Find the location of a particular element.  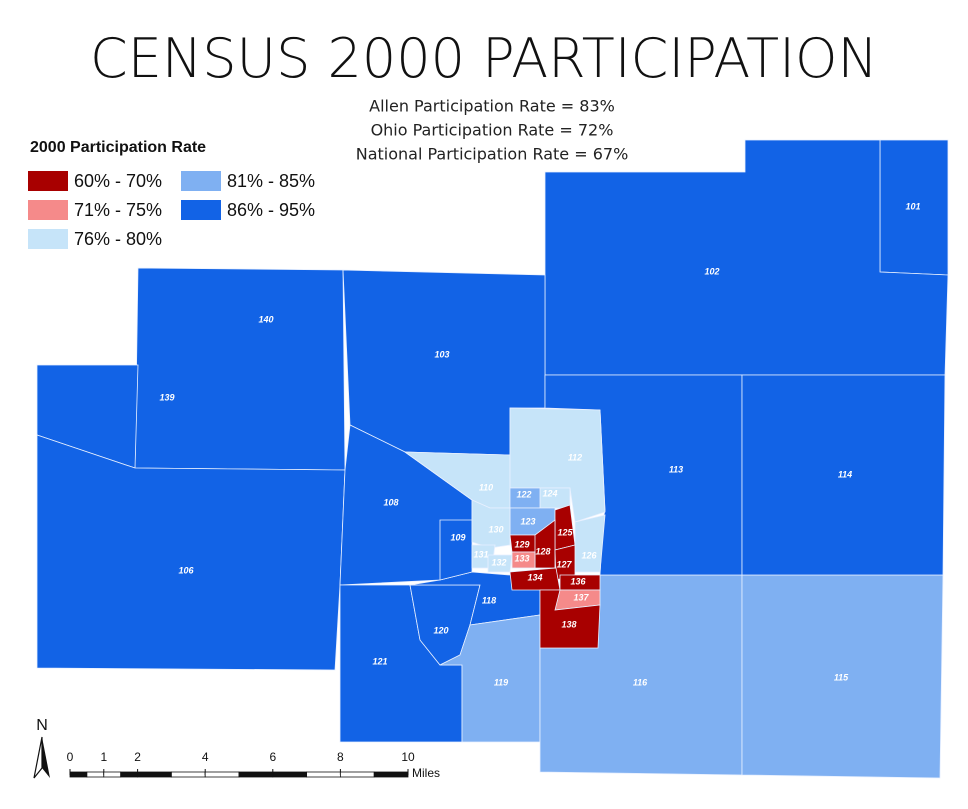

tract-label: 113 is located at coordinates (676, 469).